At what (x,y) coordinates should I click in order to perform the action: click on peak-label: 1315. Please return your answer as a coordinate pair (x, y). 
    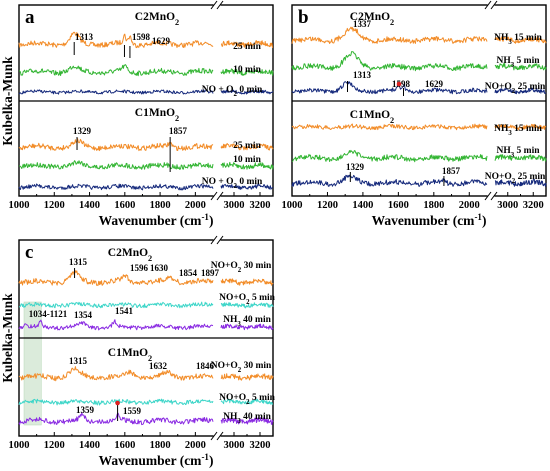
    Looking at the image, I should click on (78, 262).